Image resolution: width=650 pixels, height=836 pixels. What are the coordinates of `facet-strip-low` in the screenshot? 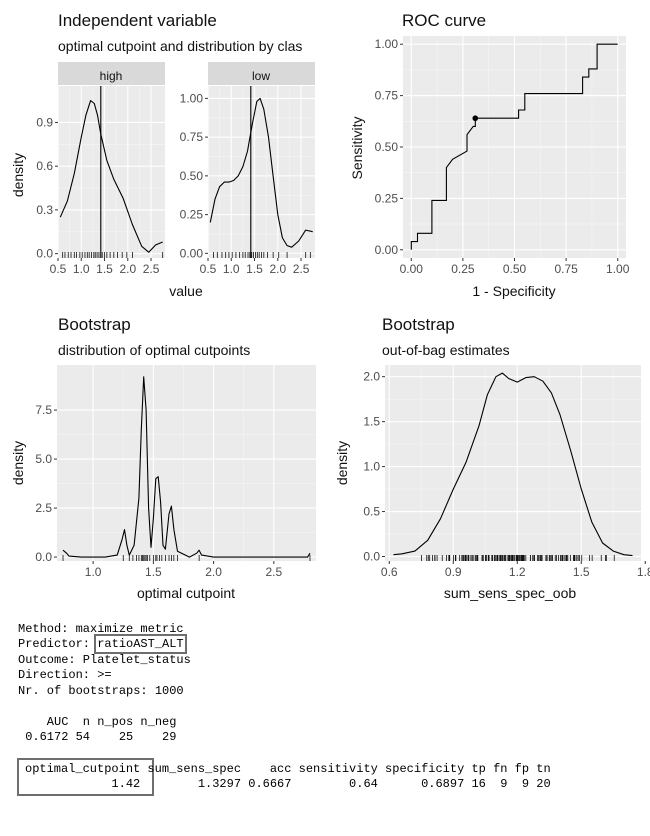 It's located at (261, 73).